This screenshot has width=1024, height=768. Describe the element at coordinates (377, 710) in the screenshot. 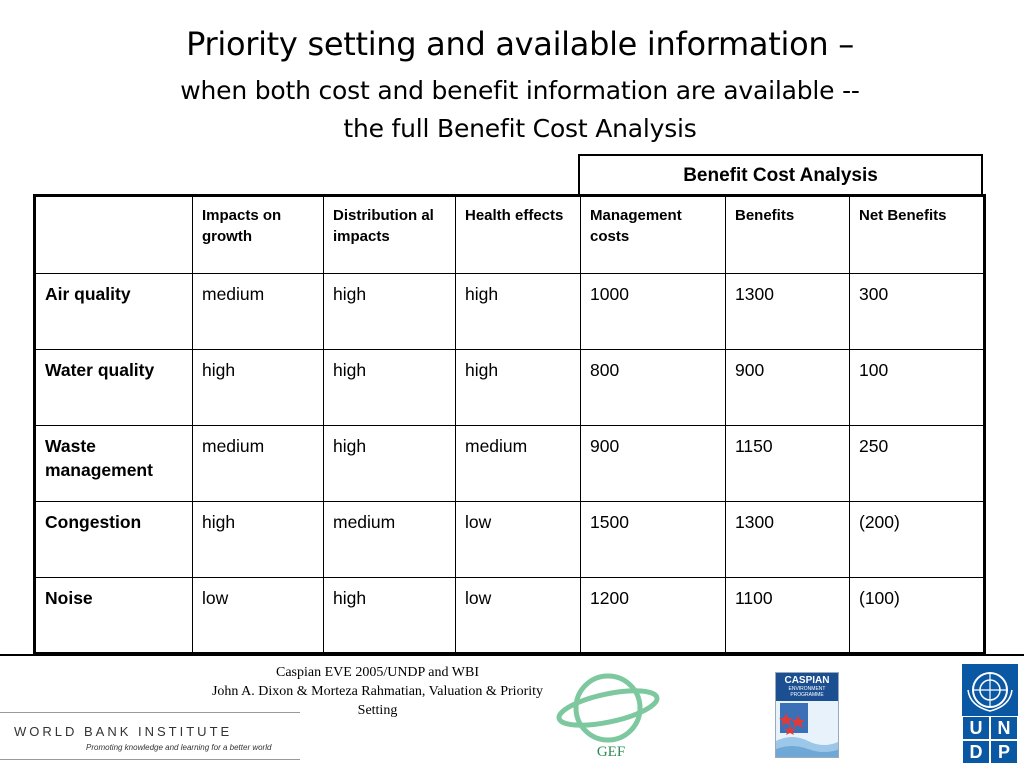

I see `footer-line-3: Setting` at that location.